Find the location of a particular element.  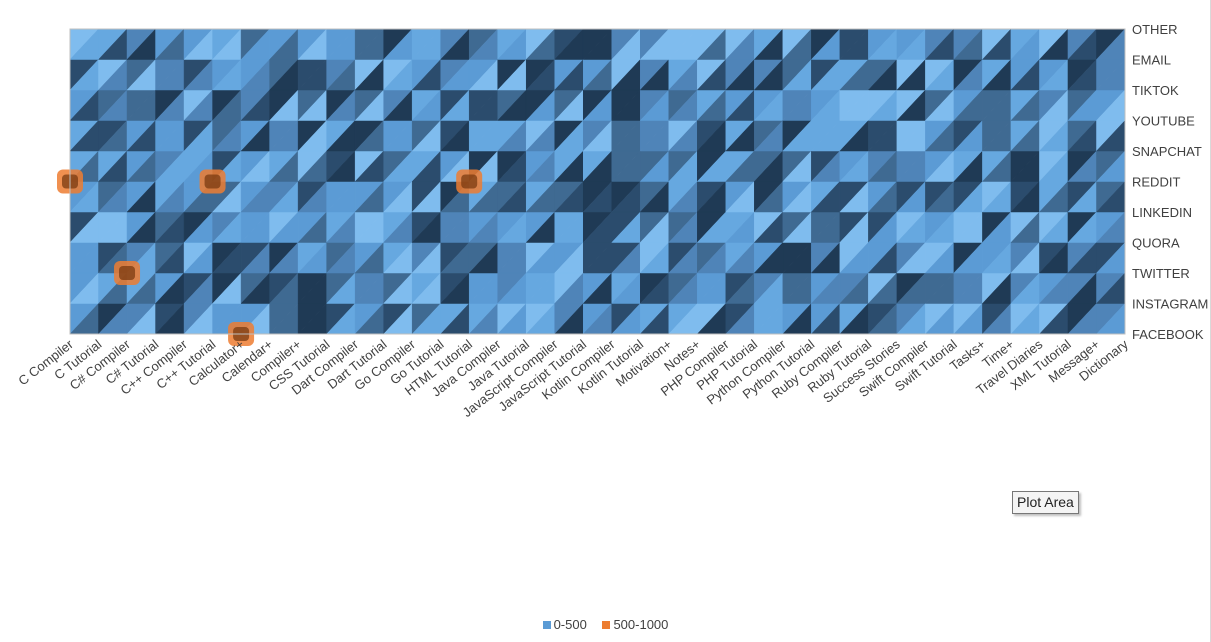

y-tick-label: TWITTER is located at coordinates (1161, 273).